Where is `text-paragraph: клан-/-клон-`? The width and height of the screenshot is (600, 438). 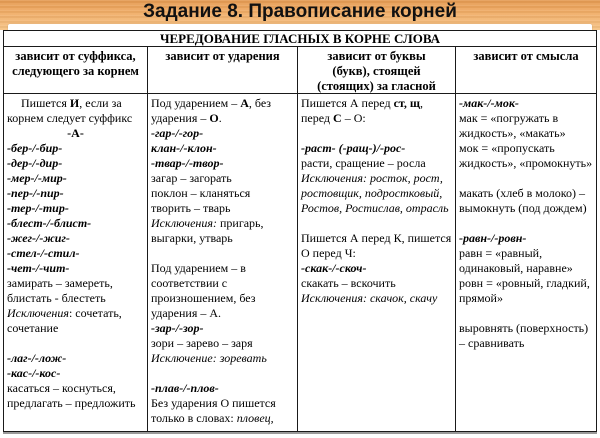 text-paragraph: клан-/-клон- is located at coordinates (222, 148).